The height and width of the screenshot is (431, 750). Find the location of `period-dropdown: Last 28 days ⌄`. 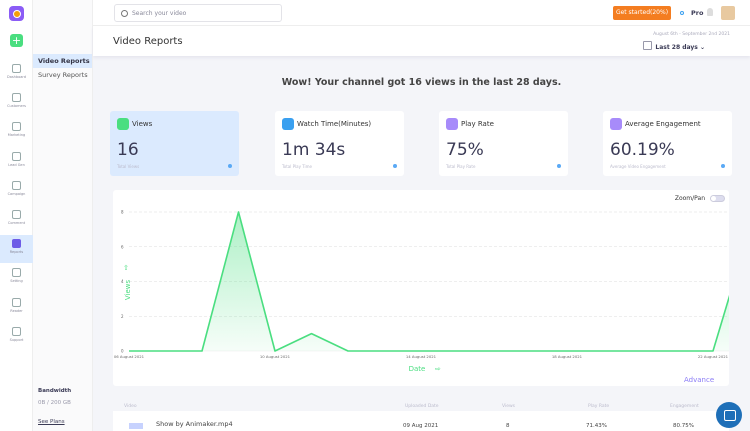

period-dropdown: Last 28 days ⌄ is located at coordinates (674, 46).